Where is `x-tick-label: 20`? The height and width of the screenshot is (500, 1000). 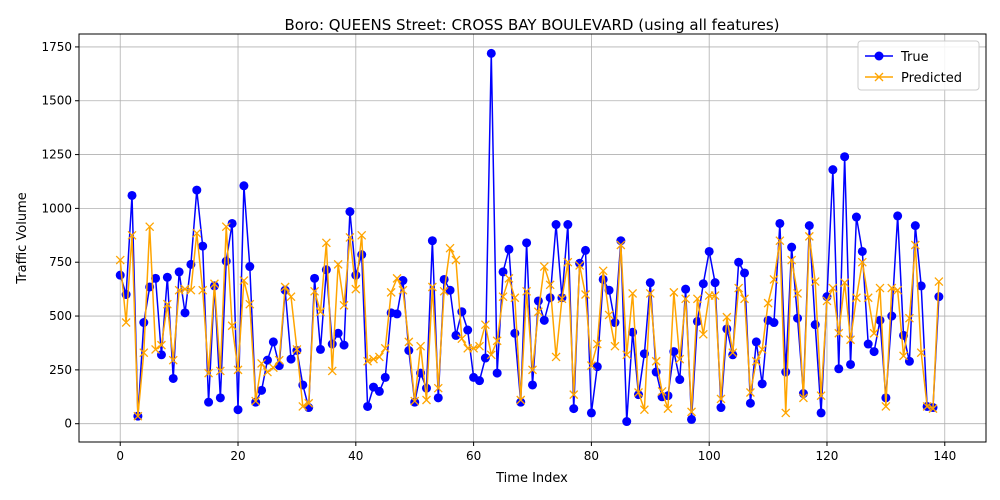 x-tick-label: 20 is located at coordinates (237, 456).